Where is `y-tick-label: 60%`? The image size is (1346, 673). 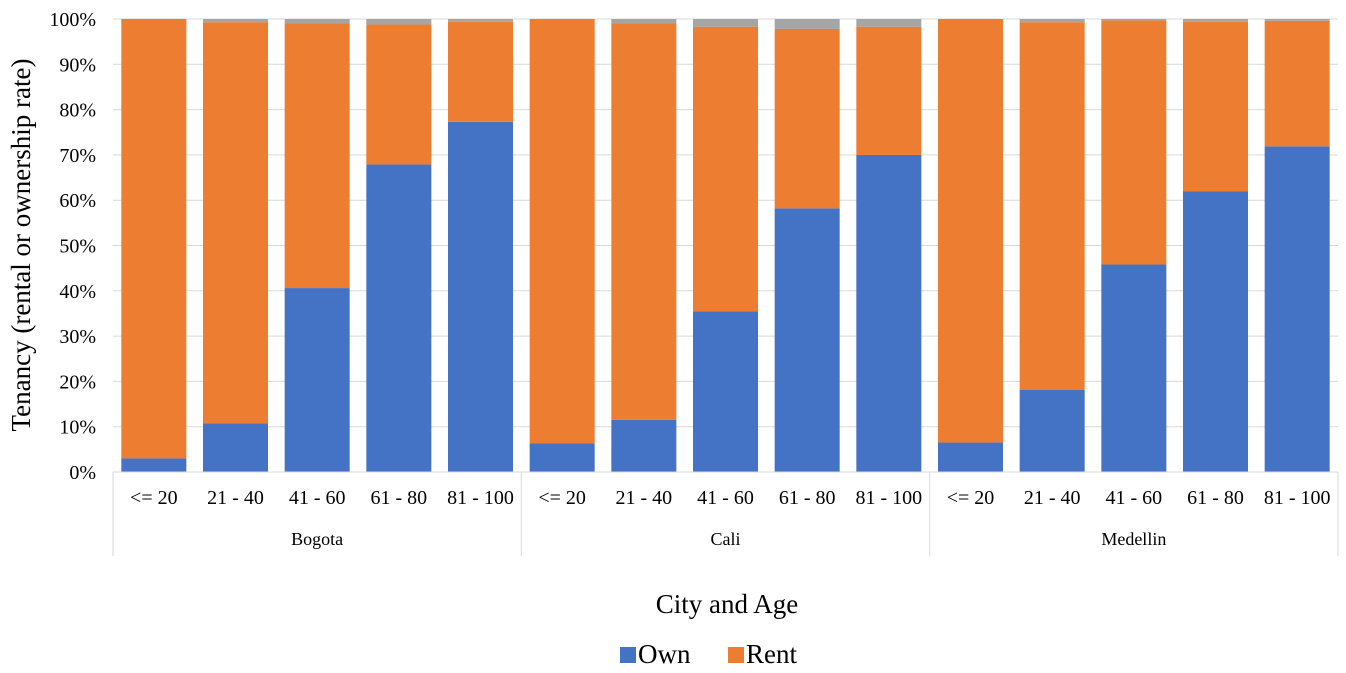 y-tick-label: 60% is located at coordinates (77, 201).